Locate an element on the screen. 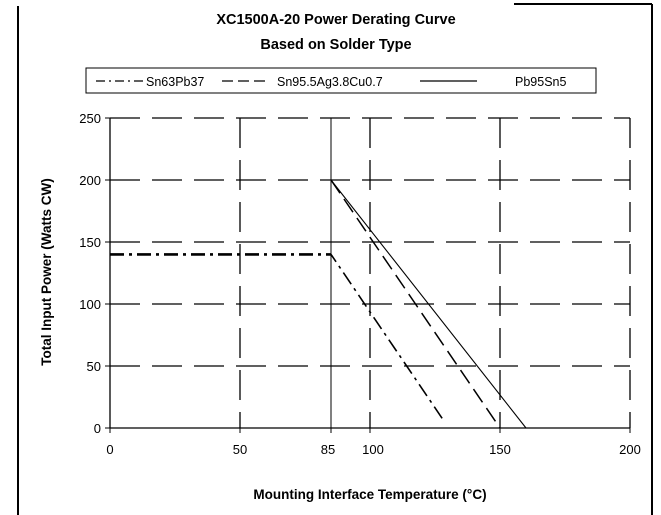  chart-title: XC1500A-20 Power Derating Curve is located at coordinates (335, 20).